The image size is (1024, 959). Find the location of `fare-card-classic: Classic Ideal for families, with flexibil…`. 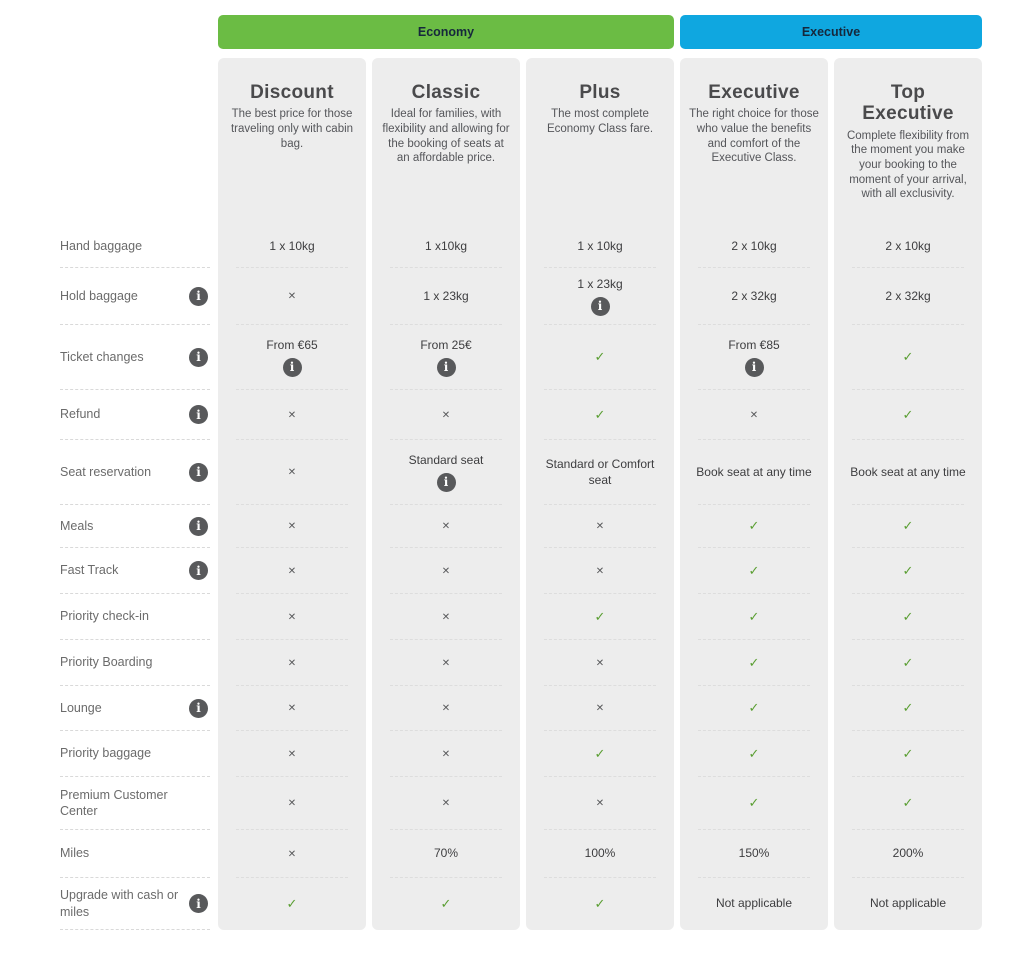

fare-card-classic: Classic Ideal for families, with flexibil… is located at coordinates (446, 494).